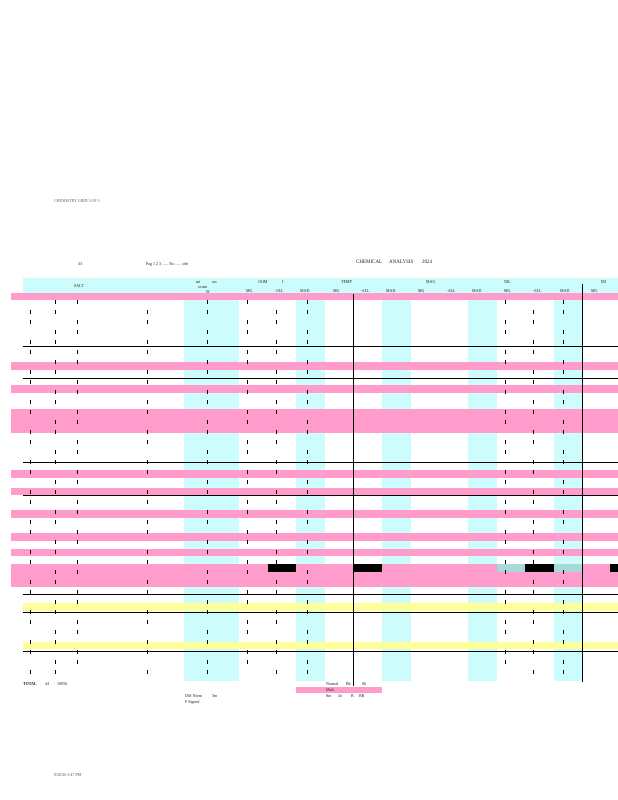  Describe the element at coordinates (329, 695) in the screenshot. I see `mult-val-0: Sin` at that location.